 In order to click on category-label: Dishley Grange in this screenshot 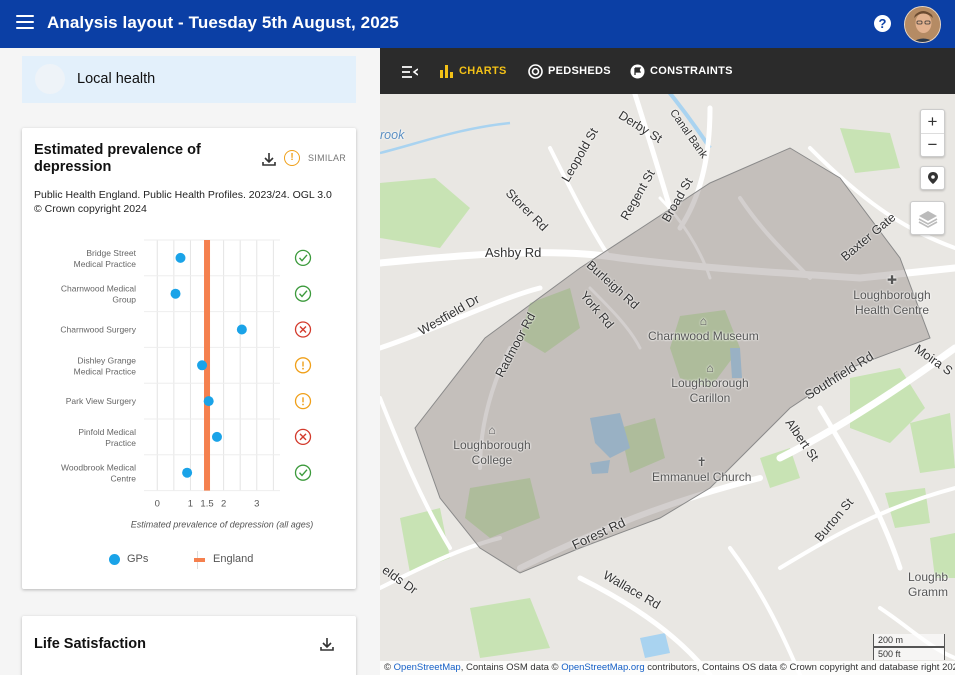, I will do `click(106, 360)`.